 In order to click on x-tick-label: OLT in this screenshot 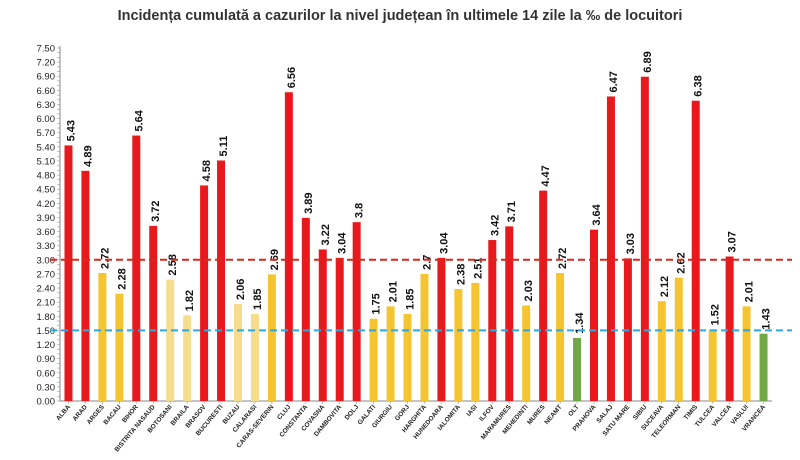, I will do `click(573, 411)`.